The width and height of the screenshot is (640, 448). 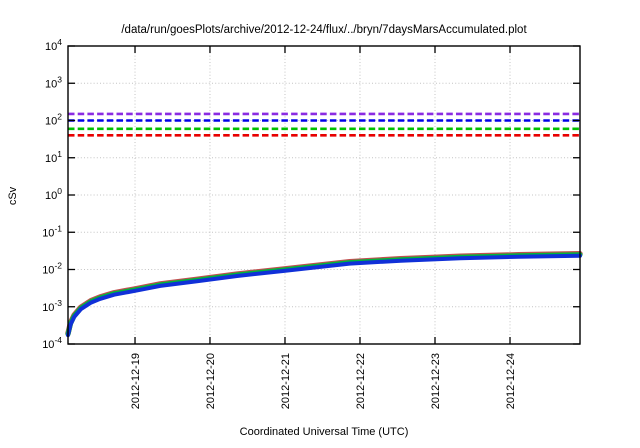 What do you see at coordinates (511, 381) in the screenshot?
I see `x-tick-label: 2012-12-24` at bounding box center [511, 381].